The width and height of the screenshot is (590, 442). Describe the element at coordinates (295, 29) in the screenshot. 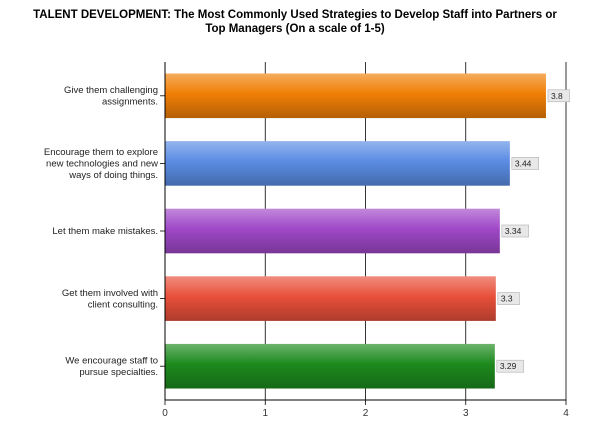

I see `chart-title-line-2: Top Managers (On a scale of 1-5)` at that location.